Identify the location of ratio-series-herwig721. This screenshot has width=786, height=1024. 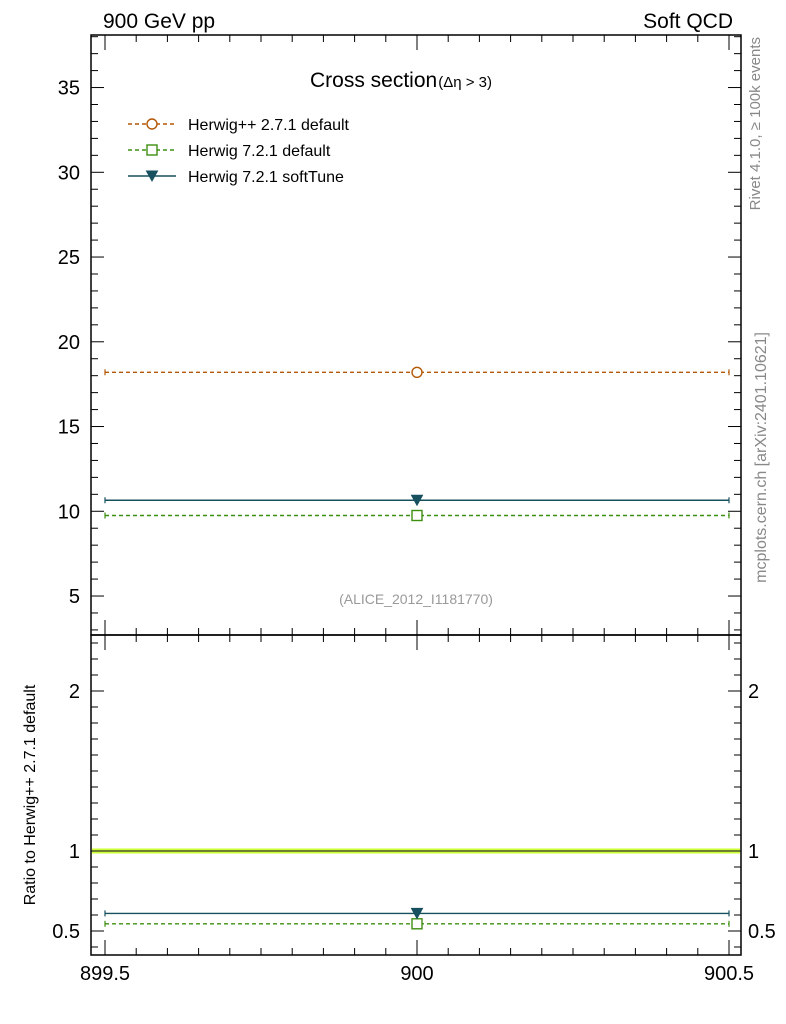
(417, 924).